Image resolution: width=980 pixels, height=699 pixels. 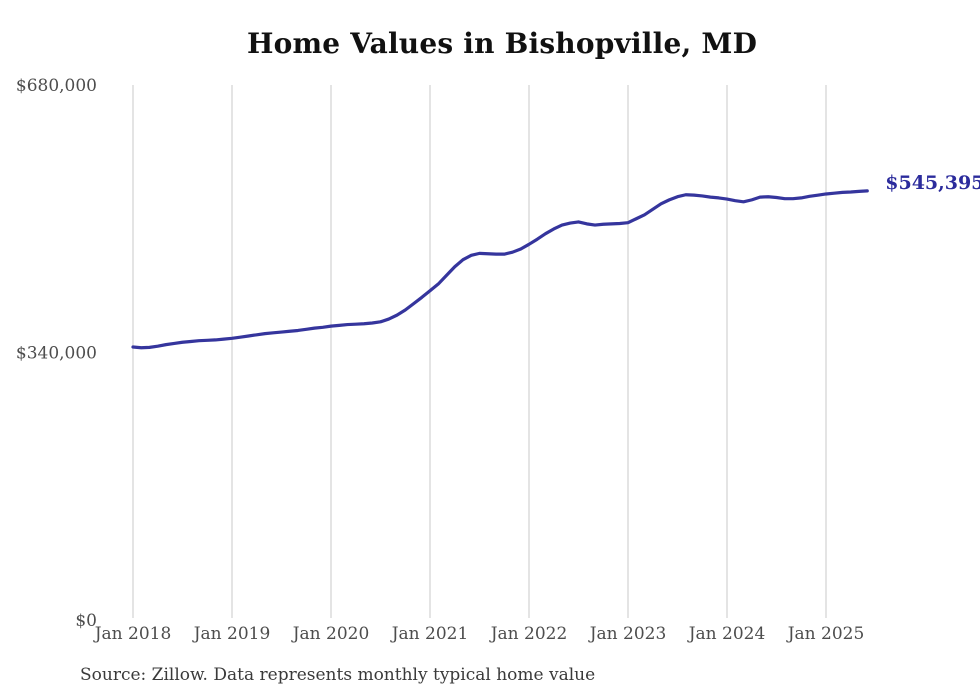 I want to click on y-tick-label: $340,000, so click(x=56, y=354).